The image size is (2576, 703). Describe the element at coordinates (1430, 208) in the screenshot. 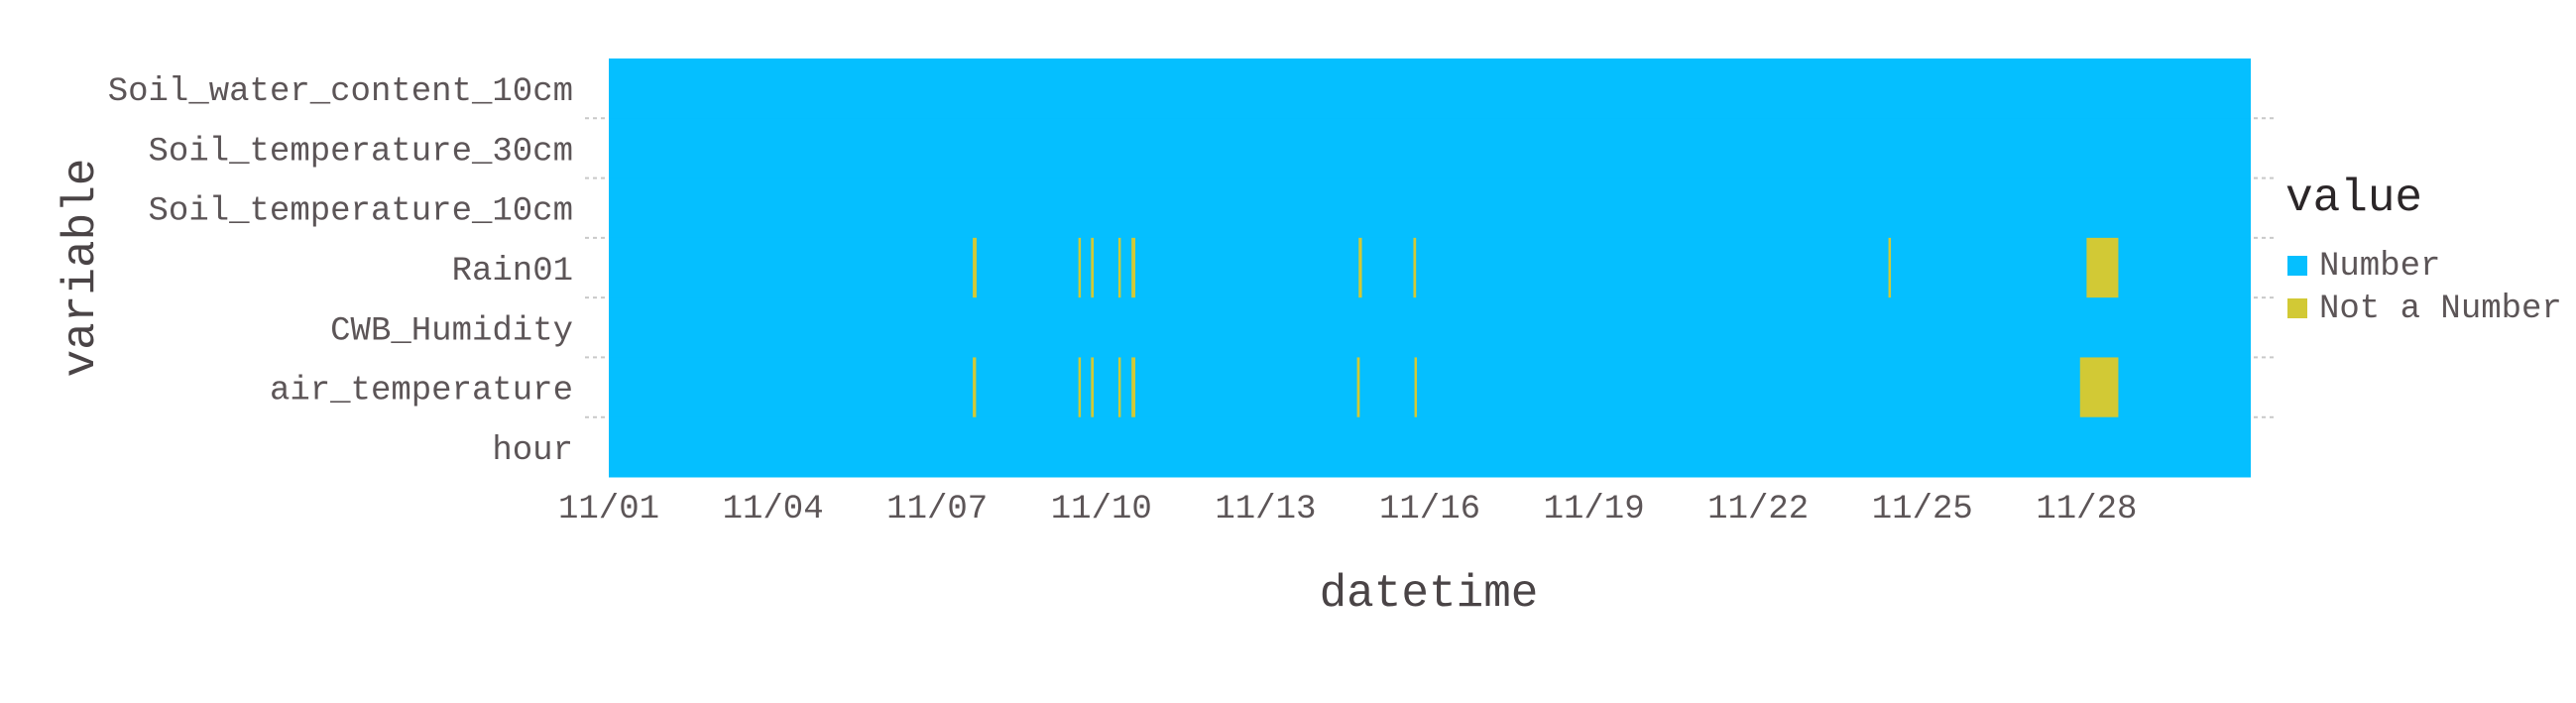

I see `heatmap-row-Soil_temperature_10cm` at that location.